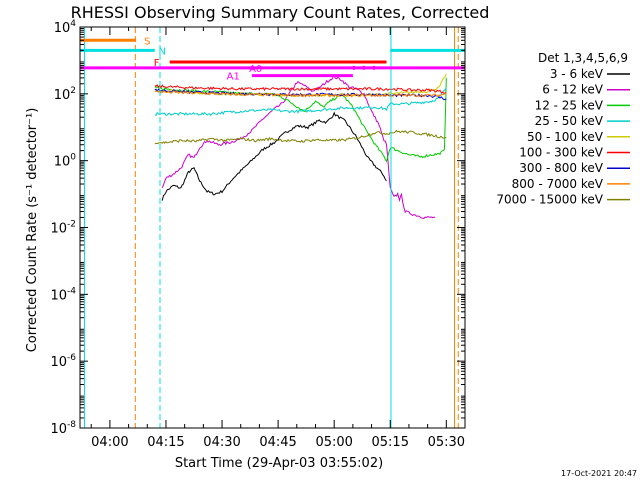  What do you see at coordinates (233, 77) in the screenshot?
I see `flag-label-5: A1` at bounding box center [233, 77].